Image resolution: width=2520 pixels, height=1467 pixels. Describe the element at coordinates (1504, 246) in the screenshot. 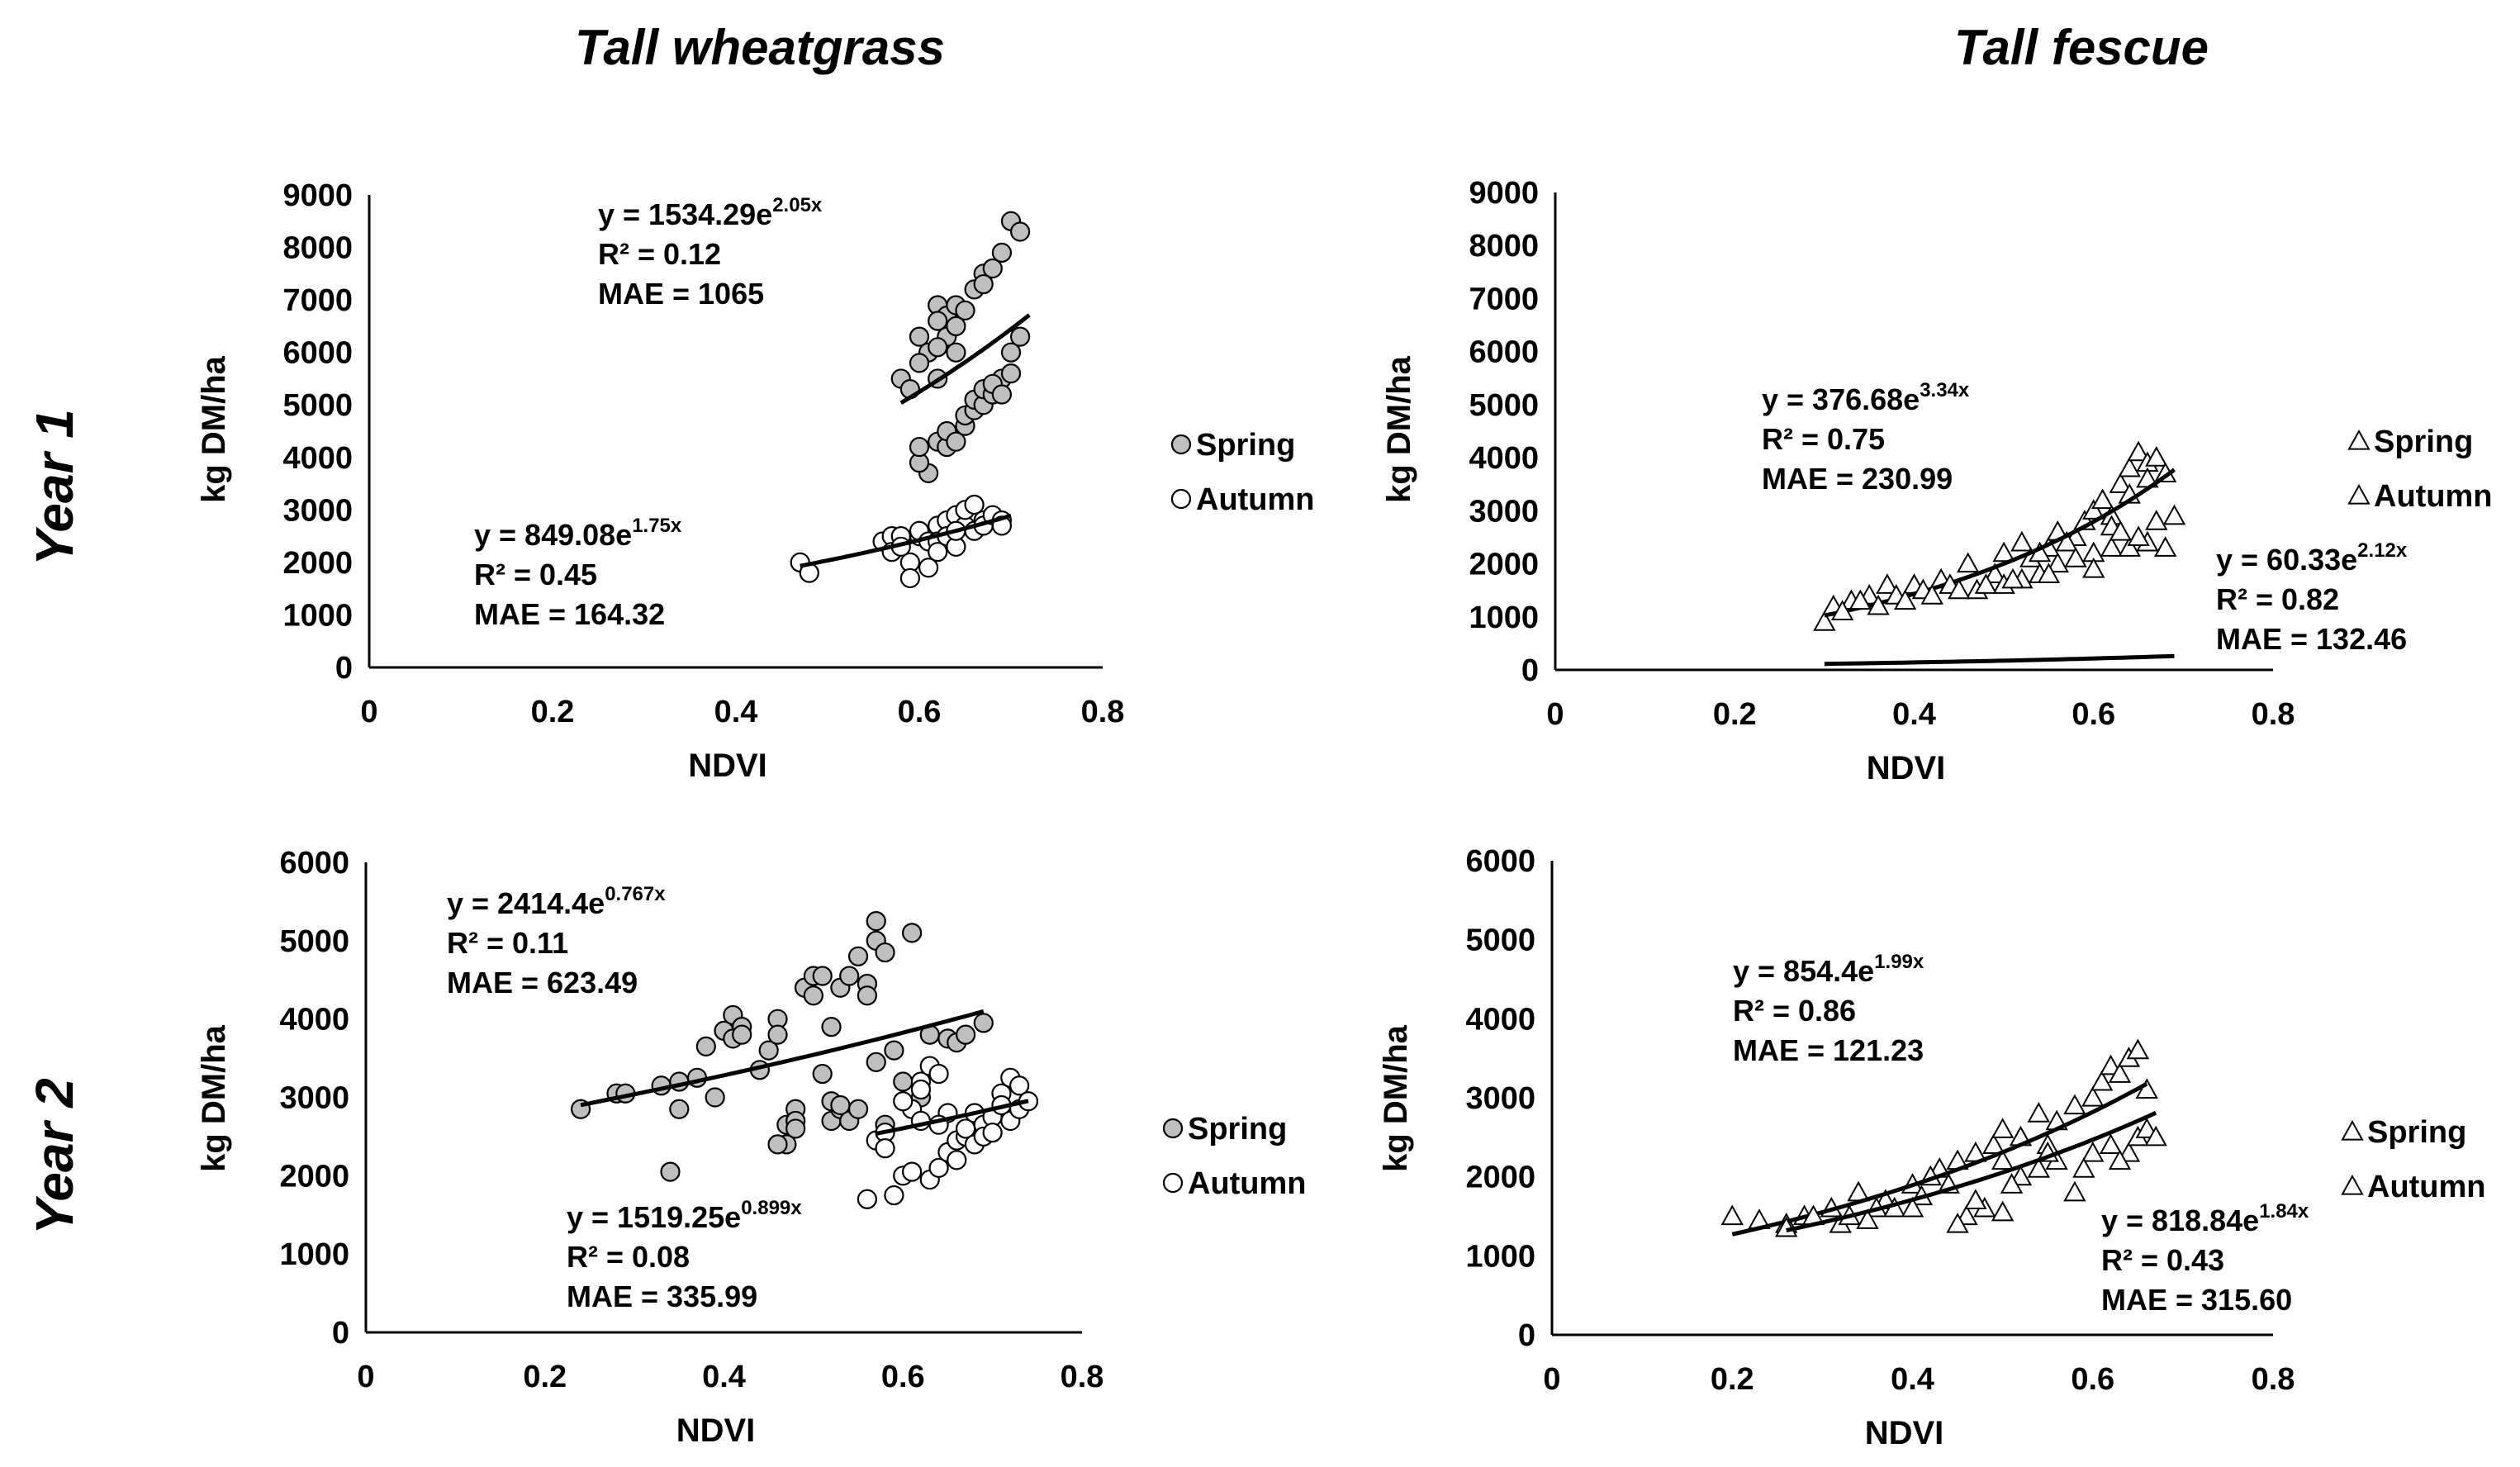

I see `y-tick-label: 8000` at that location.